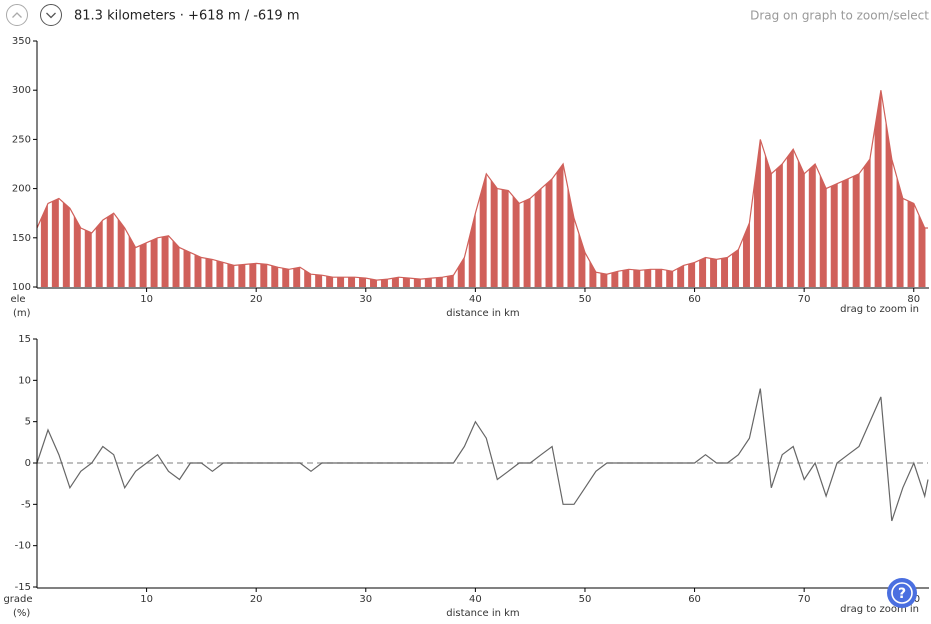 The height and width of the screenshot is (624, 931). Describe the element at coordinates (839, 16) in the screenshot. I see `zoom-hint: Drag on graph to zoom/select` at that location.